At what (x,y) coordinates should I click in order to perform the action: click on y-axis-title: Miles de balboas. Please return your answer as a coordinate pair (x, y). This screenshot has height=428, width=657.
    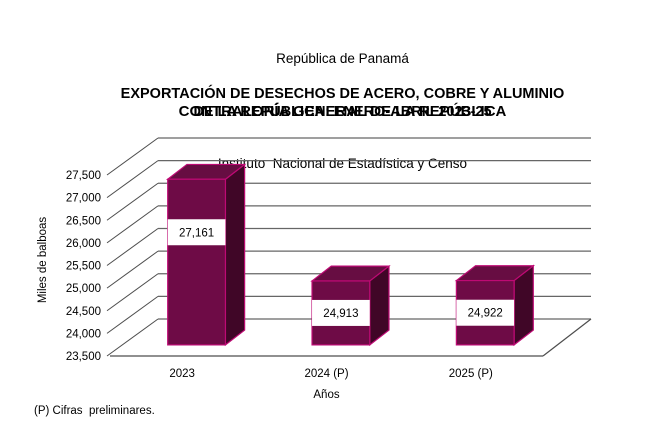
    Looking at the image, I should click on (43, 260).